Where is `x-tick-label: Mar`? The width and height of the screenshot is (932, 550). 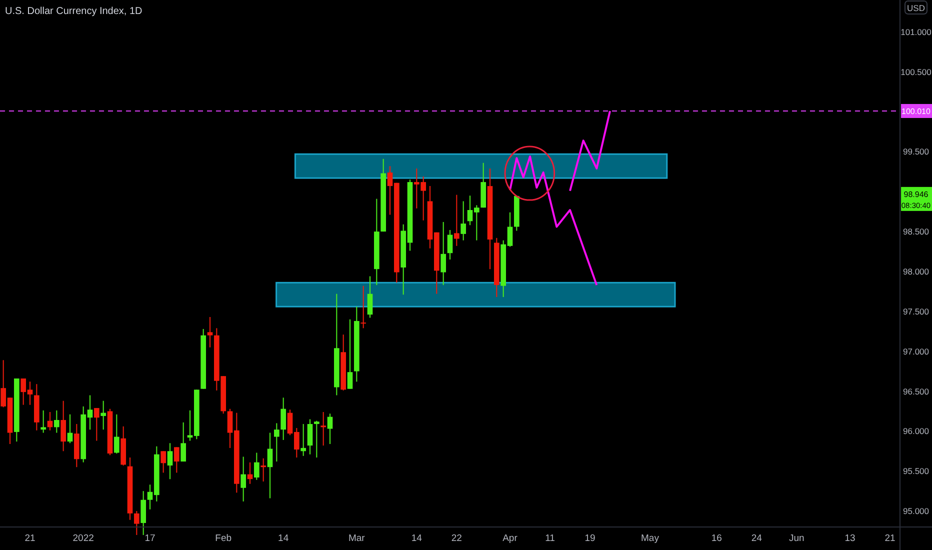
x-tick-label: Mar is located at coordinates (356, 538).